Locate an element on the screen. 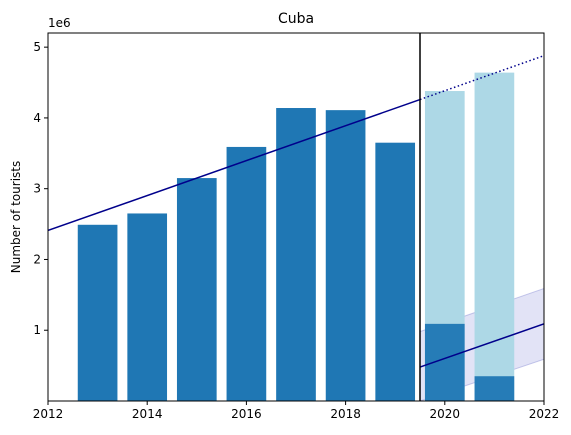  x-tick-label: 2018 is located at coordinates (345, 414).